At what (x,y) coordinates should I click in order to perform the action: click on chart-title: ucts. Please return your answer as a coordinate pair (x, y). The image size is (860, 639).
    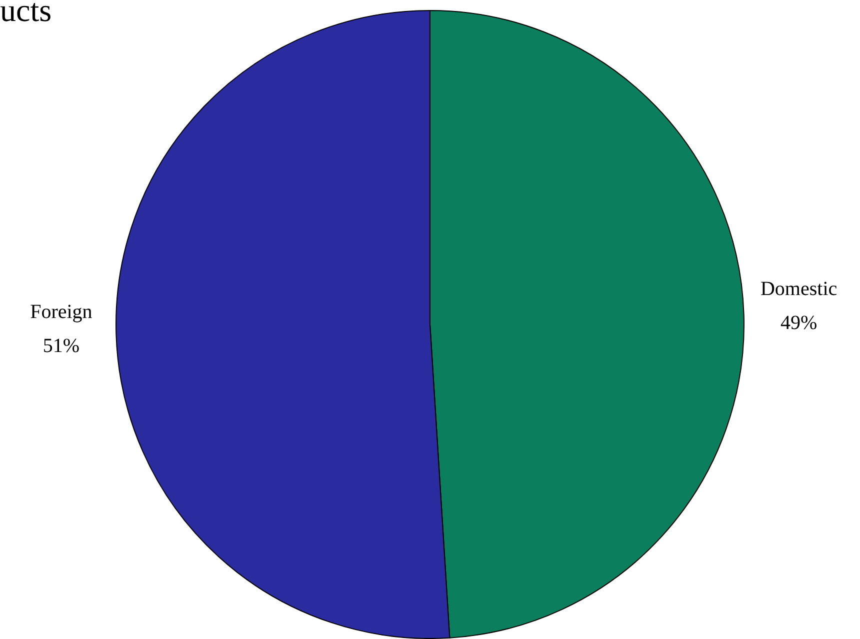
    Looking at the image, I should click on (26, 15).